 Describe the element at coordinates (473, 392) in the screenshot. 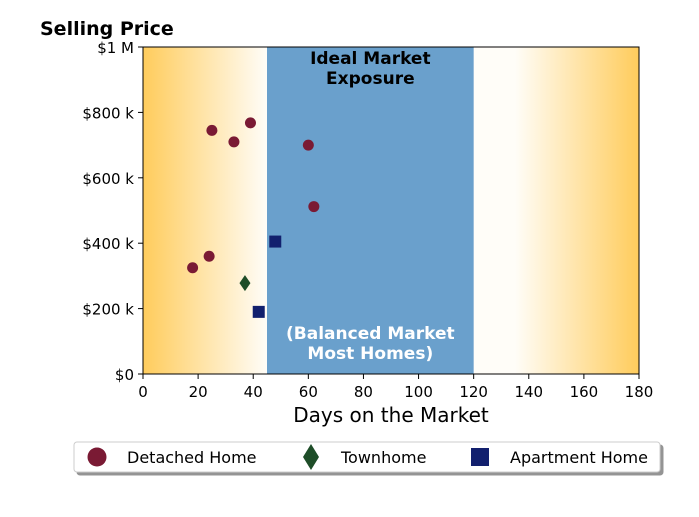

I see `x-tick-label: 120` at that location.